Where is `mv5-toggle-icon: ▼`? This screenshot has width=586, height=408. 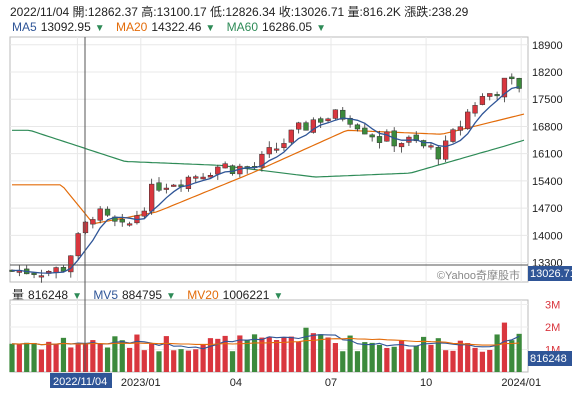 mv5-toggle-icon: ▼ is located at coordinates (171, 296).